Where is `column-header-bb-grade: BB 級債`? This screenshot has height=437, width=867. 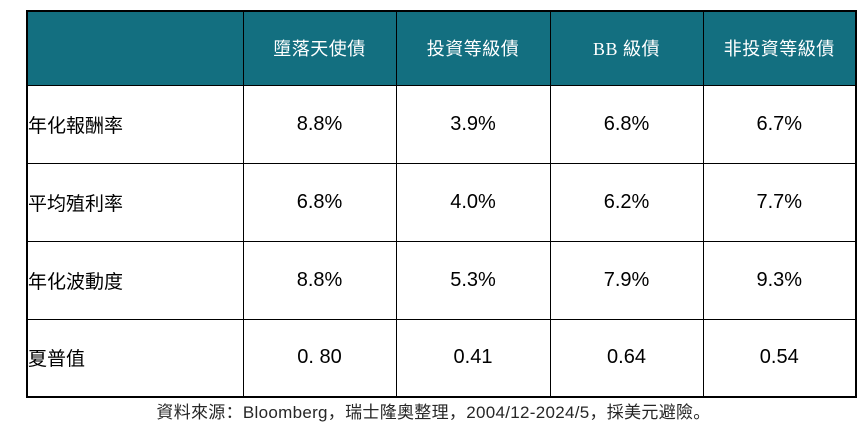
column-header-bb-grade: BB 級債 is located at coordinates (626, 48).